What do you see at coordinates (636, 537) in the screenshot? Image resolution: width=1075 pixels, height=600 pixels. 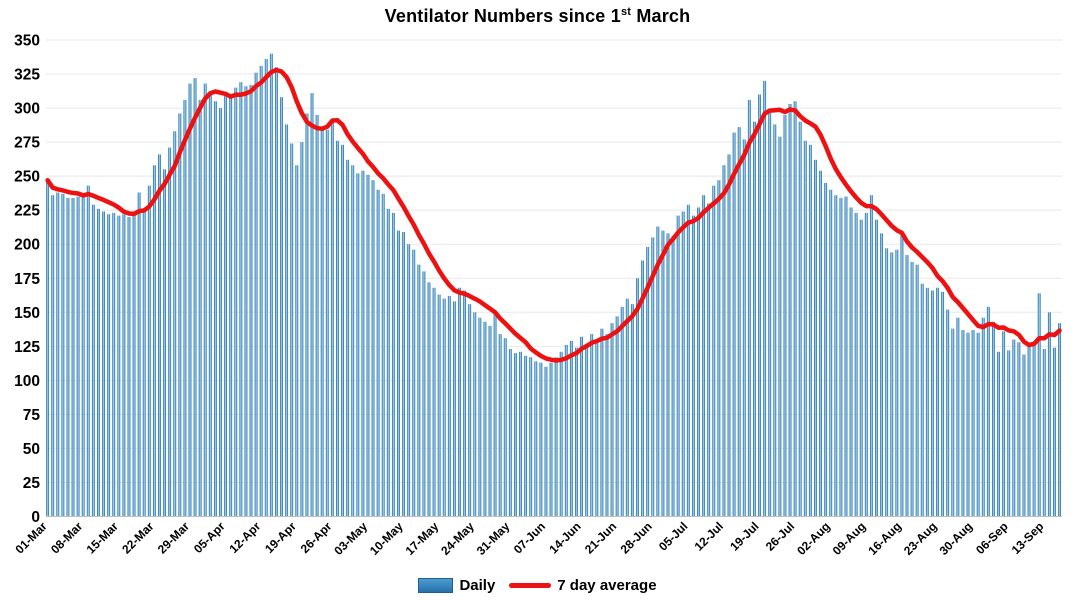 I see `svg-text: 28-Jun` at bounding box center [636, 537].